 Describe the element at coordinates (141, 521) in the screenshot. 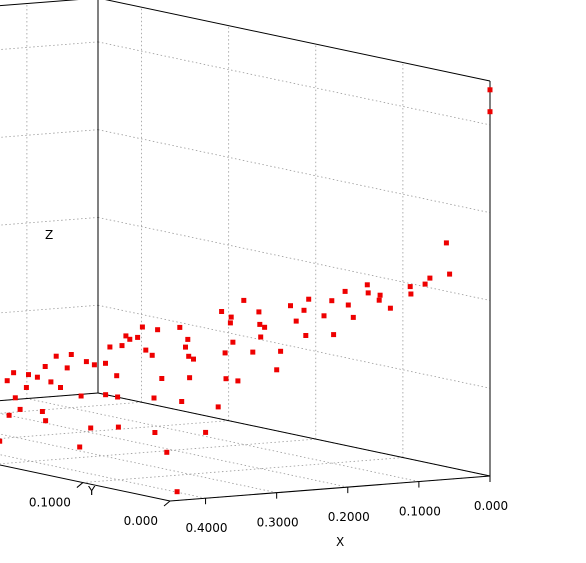

I see `y-tick-label: 0.000` at that location.